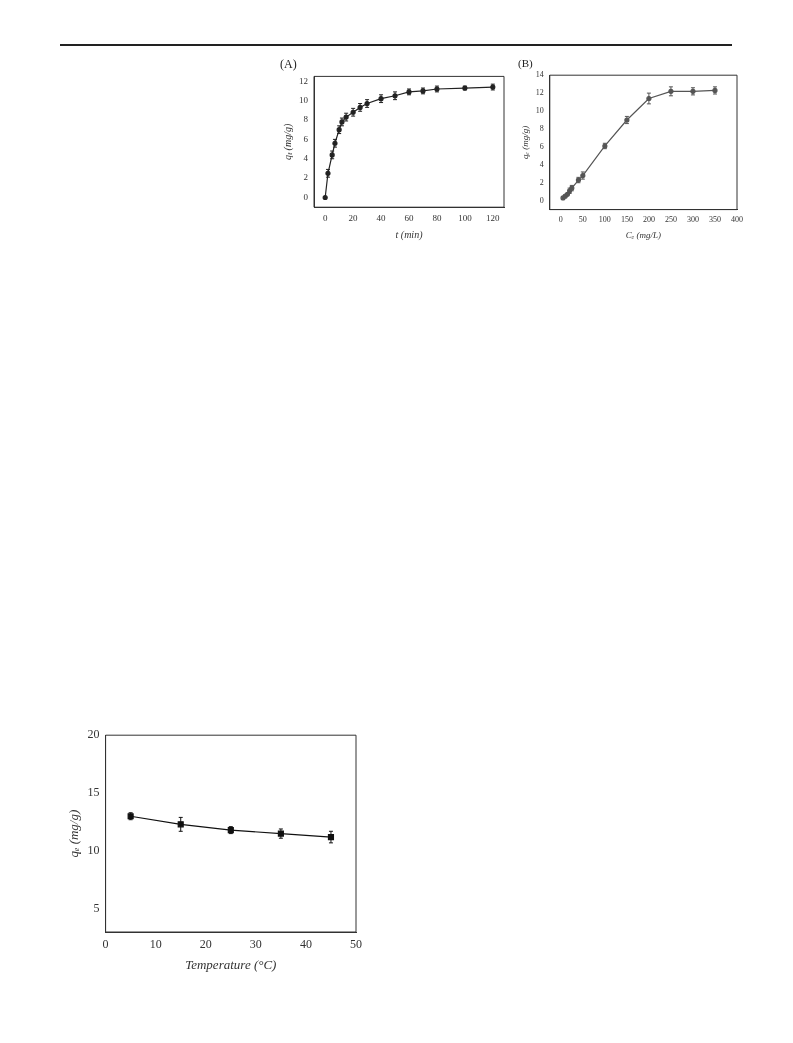  What do you see at coordinates (525, 64) in the screenshot?
I see `chart-title: (B)` at bounding box center [525, 64].